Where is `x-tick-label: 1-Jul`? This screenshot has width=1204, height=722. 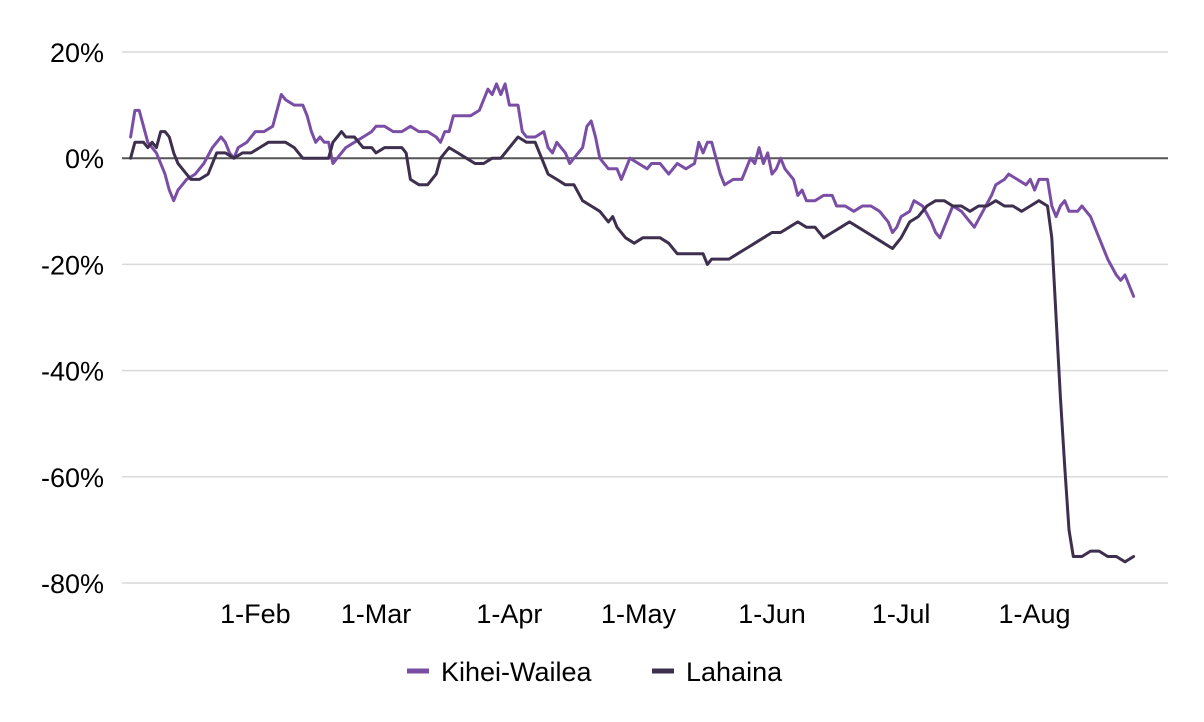
x-tick-label: 1-Jul is located at coordinates (901, 614).